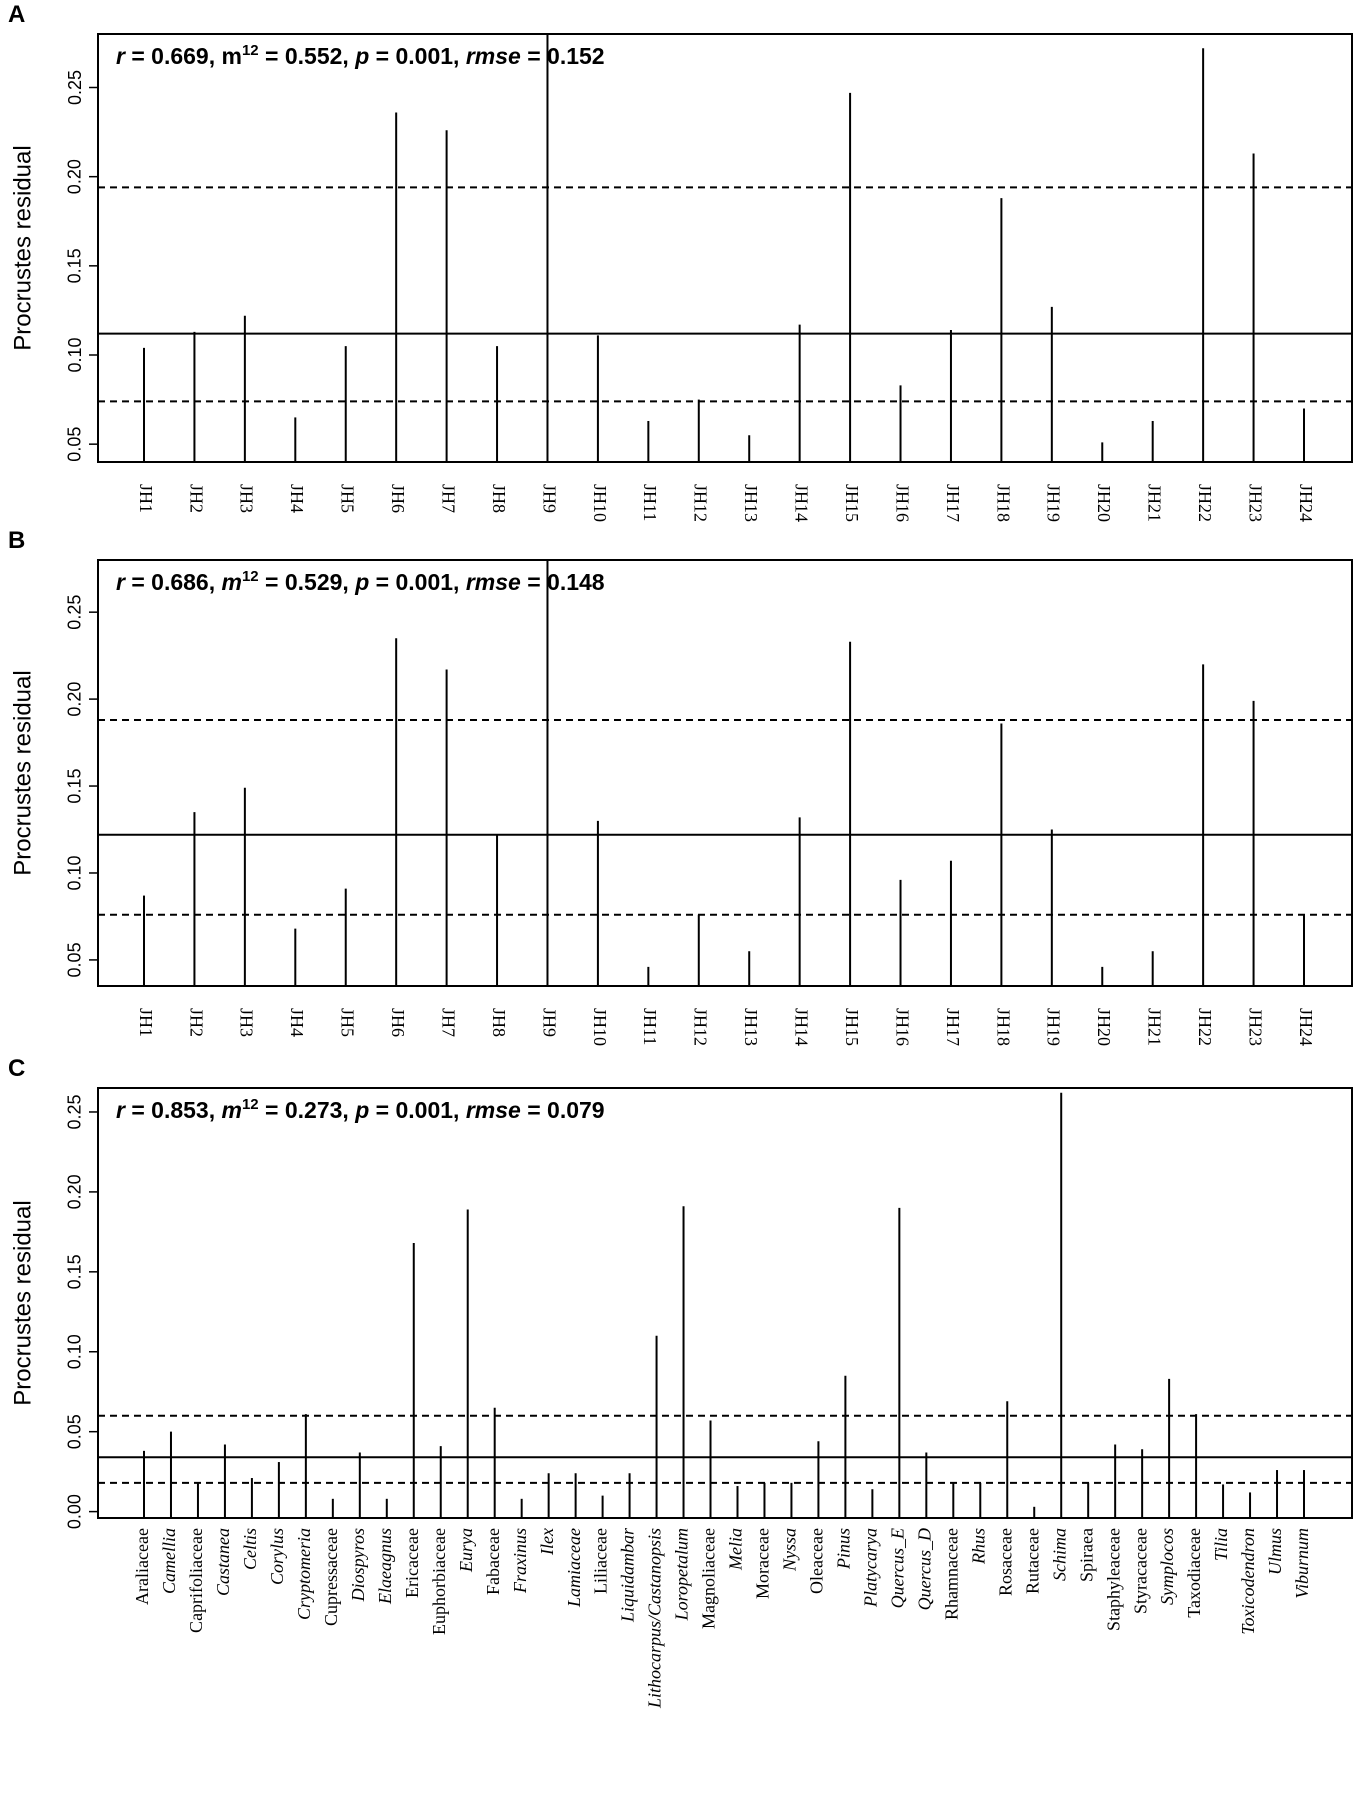 This screenshot has width=1358, height=1793. Describe the element at coordinates (466, 1550) in the screenshot. I see `x-tick-label: Eurya` at that location.